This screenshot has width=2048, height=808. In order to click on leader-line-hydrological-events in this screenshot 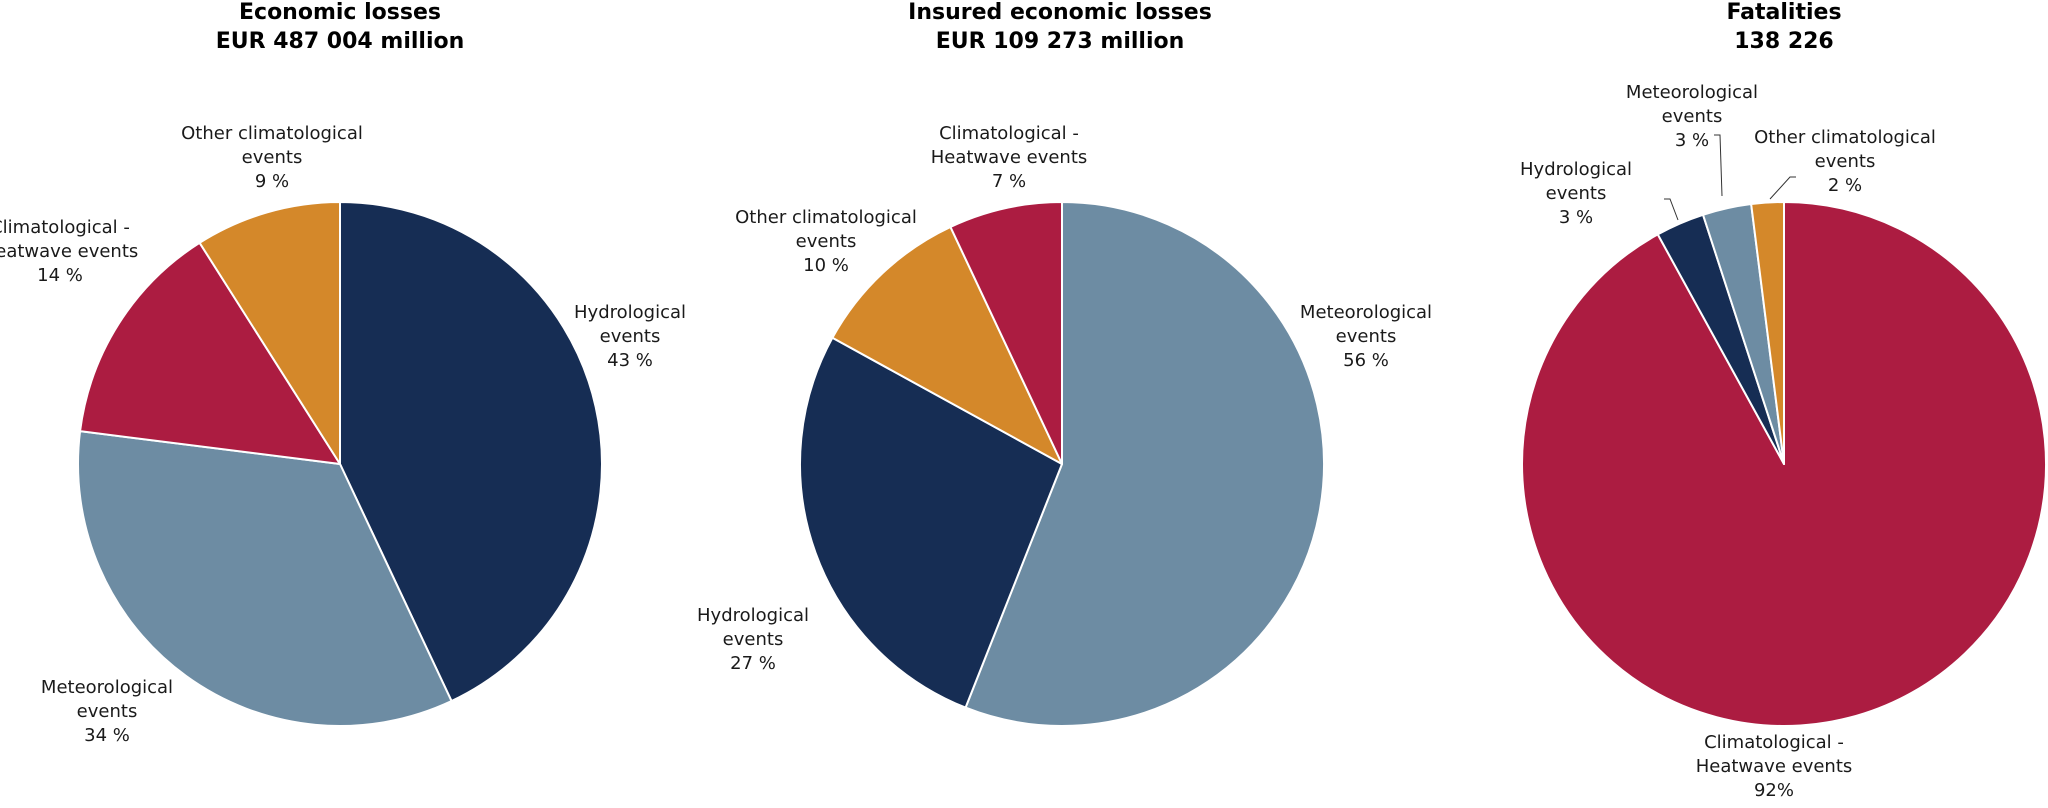, I will do `click(1671, 209)`.